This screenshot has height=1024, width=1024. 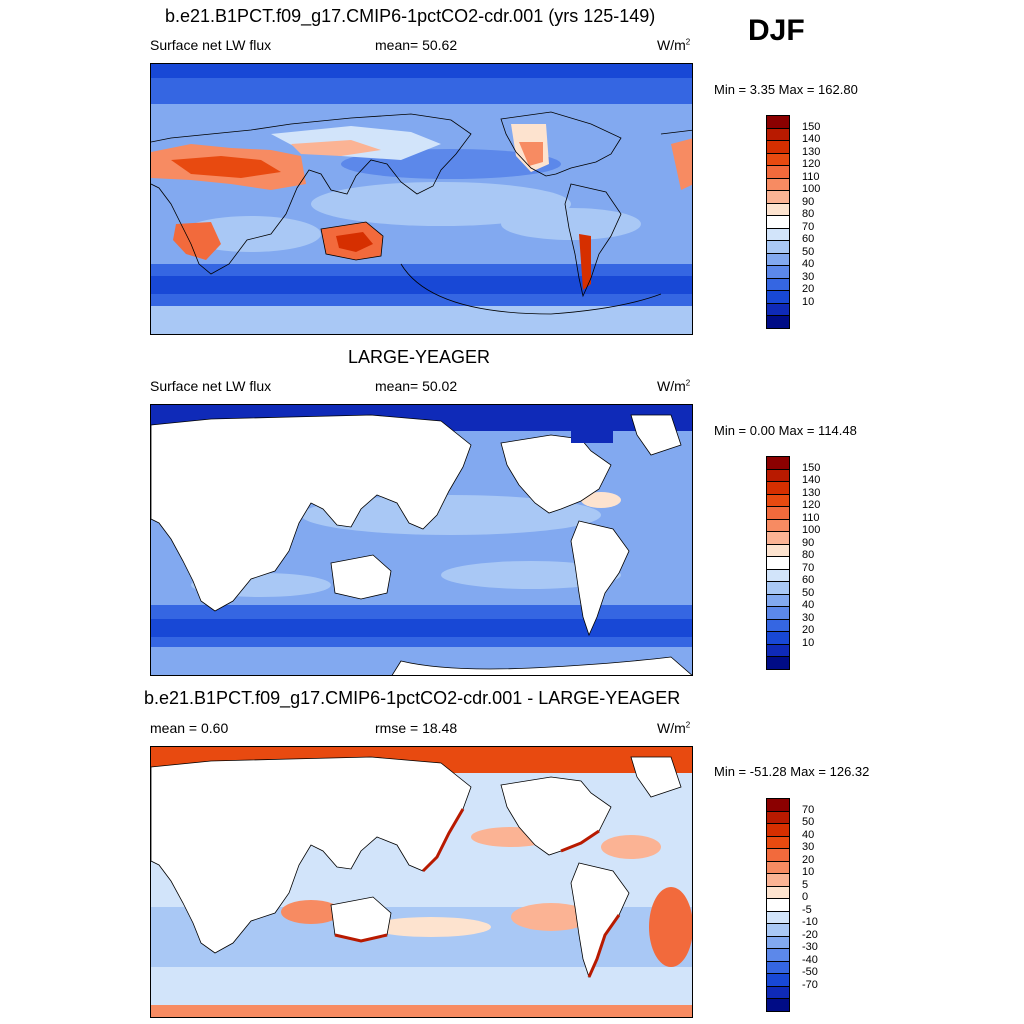 I want to click on colorbar-tick-label: 120, so click(x=811, y=505).